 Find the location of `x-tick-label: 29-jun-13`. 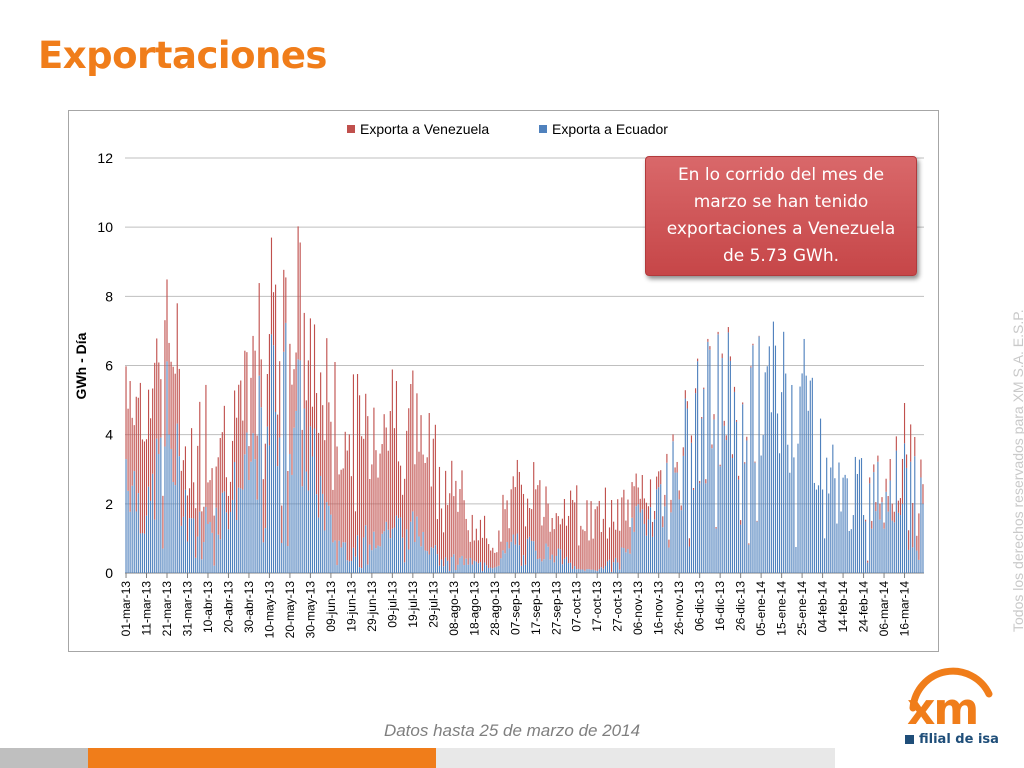

x-tick-label: 29-jun-13 is located at coordinates (372, 606).